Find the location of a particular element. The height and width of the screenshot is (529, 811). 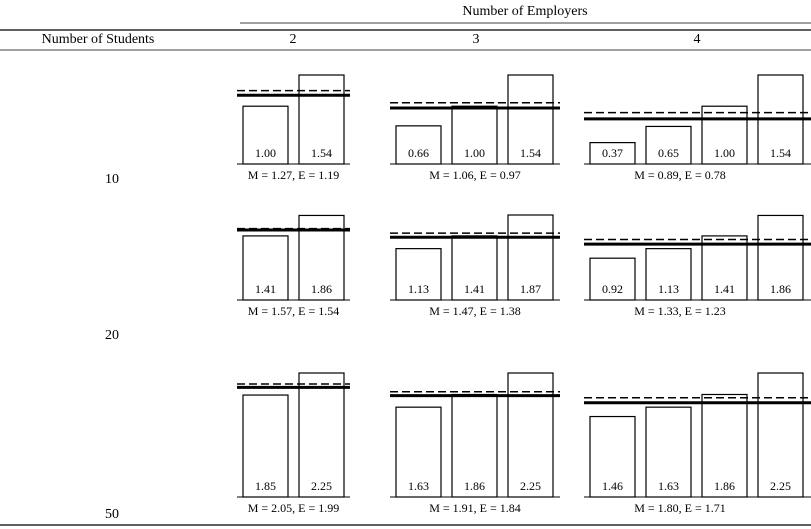

column-header: 3 is located at coordinates (476, 39).